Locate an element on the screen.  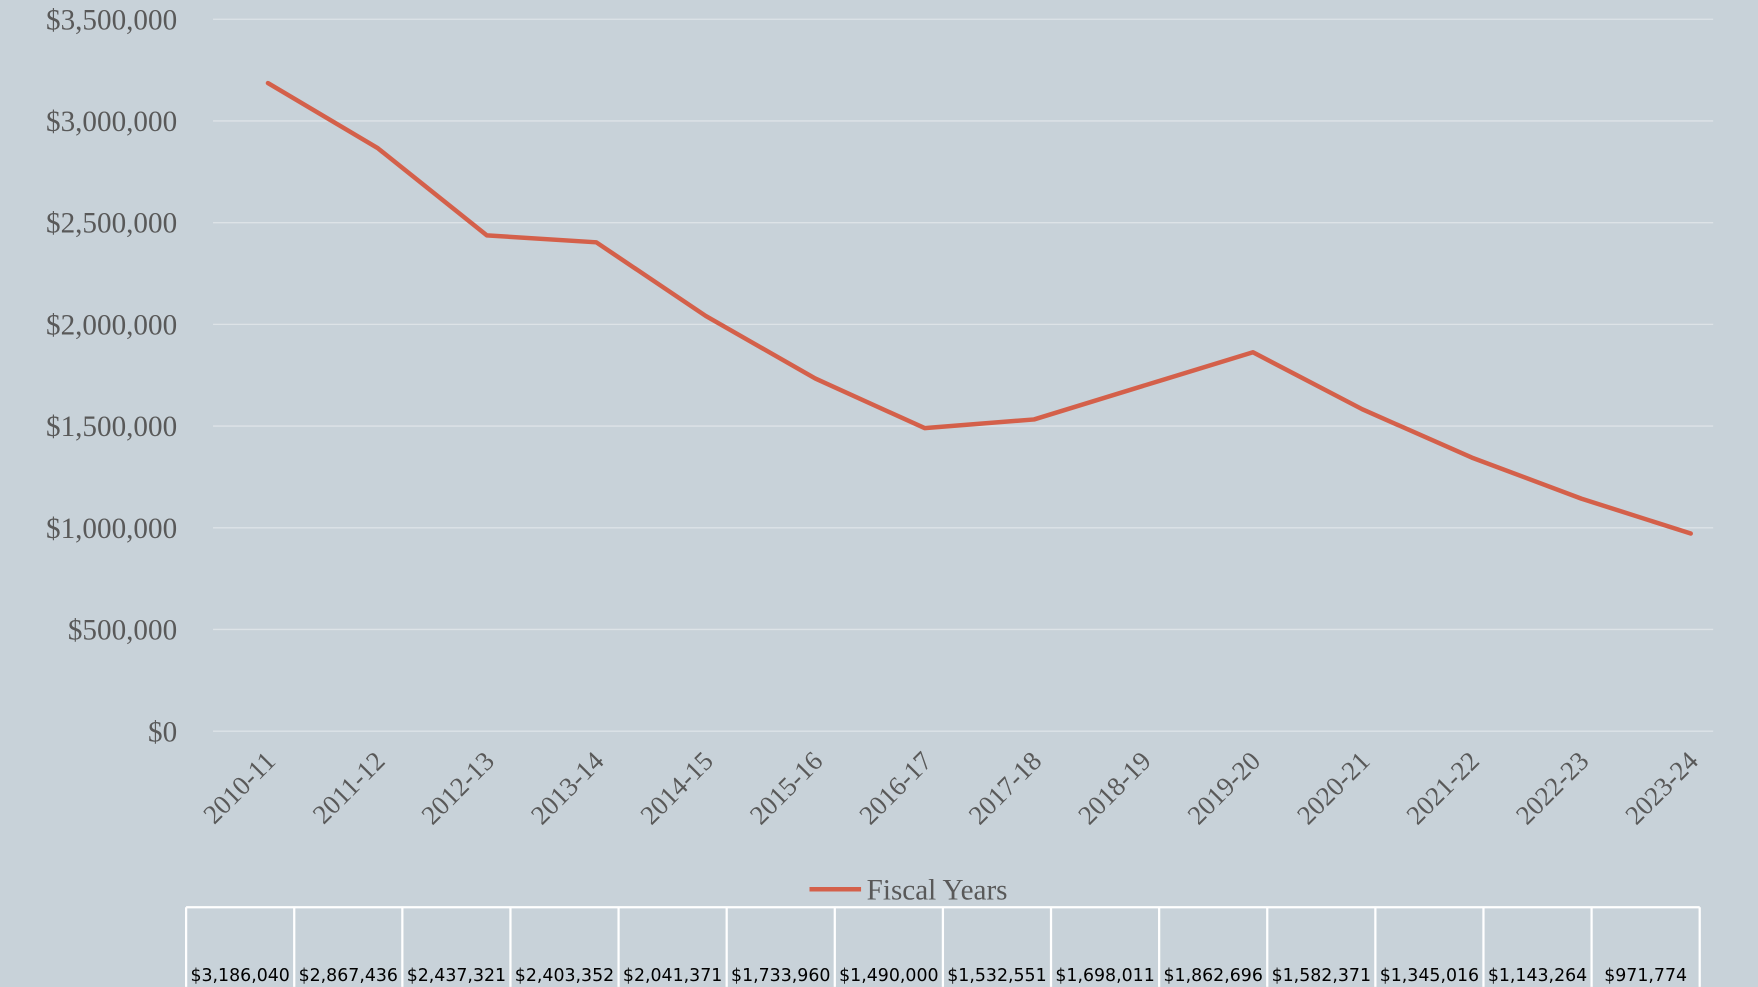
table-value: $1,862,696 is located at coordinates (1212, 976).